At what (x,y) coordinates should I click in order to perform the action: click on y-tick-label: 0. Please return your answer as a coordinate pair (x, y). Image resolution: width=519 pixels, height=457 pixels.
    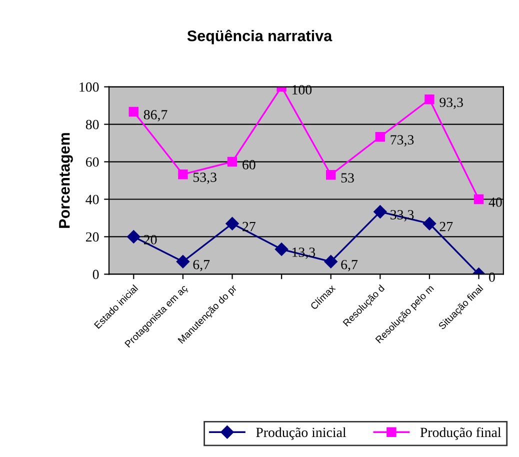
    Looking at the image, I should click on (95, 275).